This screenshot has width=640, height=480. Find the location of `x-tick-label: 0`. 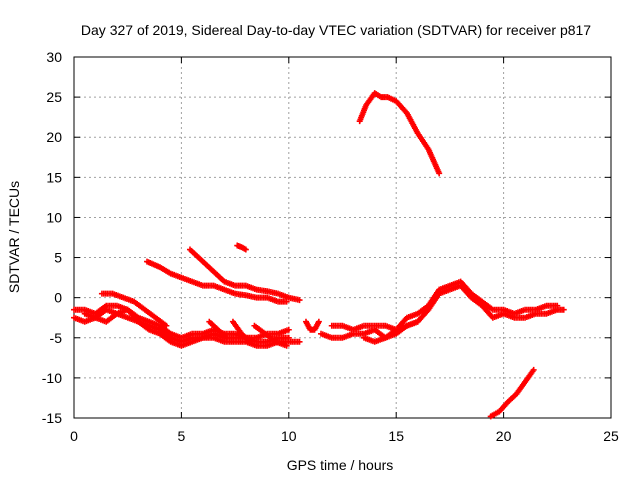

x-tick-label: 0 is located at coordinates (74, 436).